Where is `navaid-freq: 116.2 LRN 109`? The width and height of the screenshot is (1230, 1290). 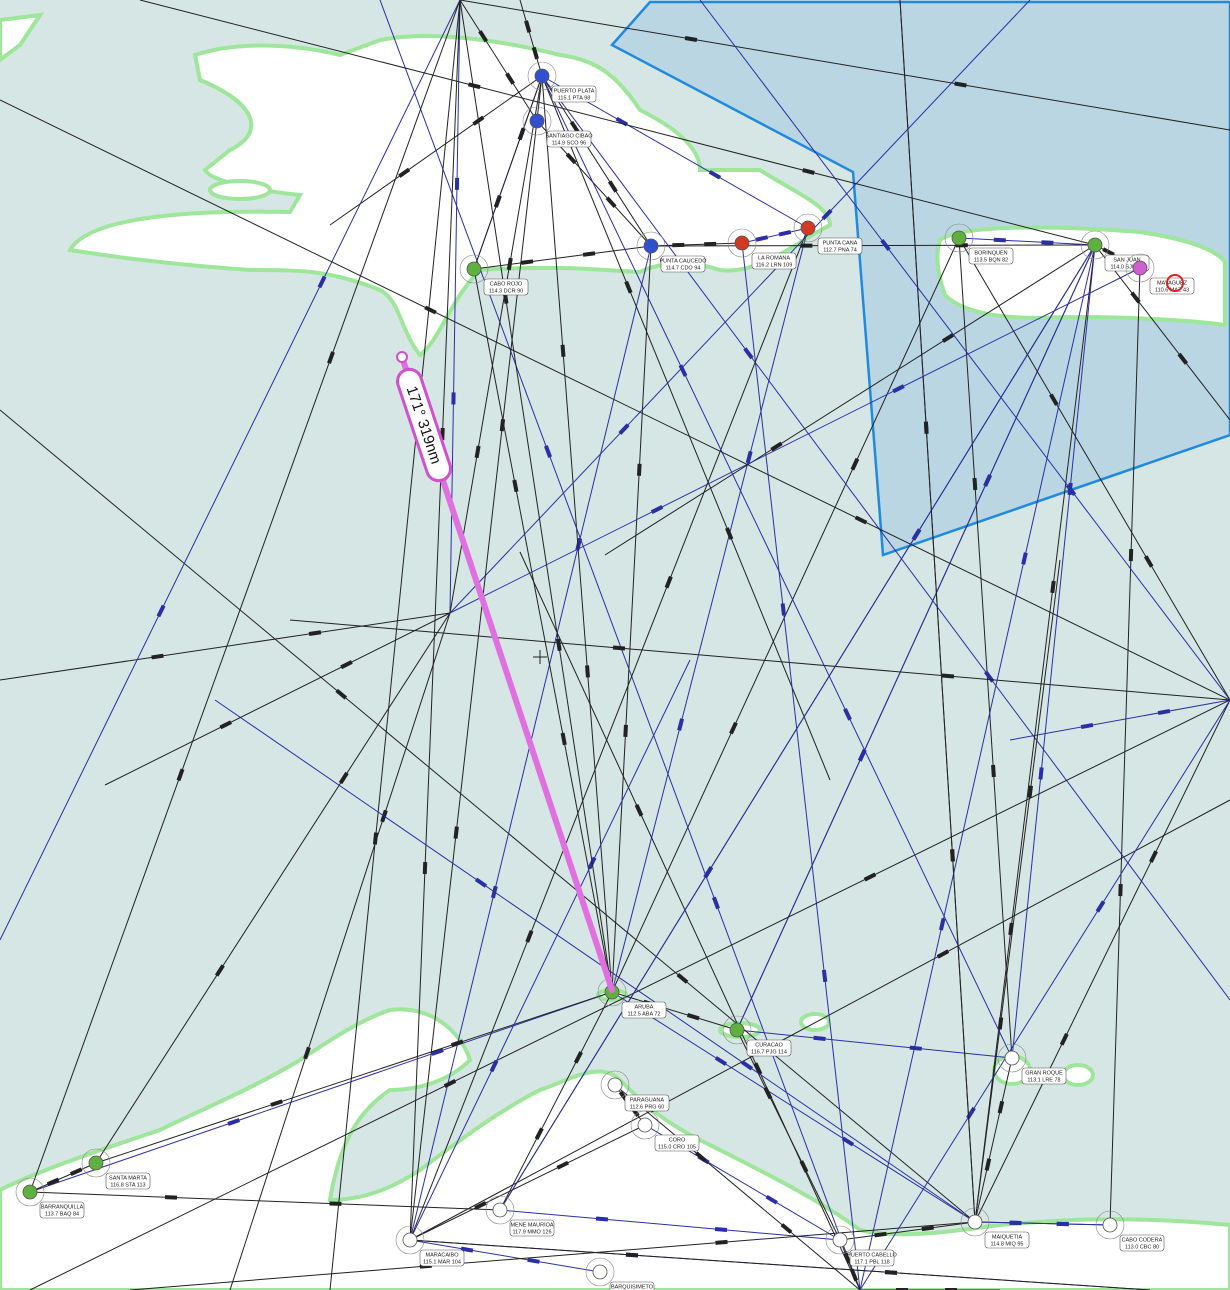 navaid-freq: 116.2 LRN 109 is located at coordinates (774, 265).